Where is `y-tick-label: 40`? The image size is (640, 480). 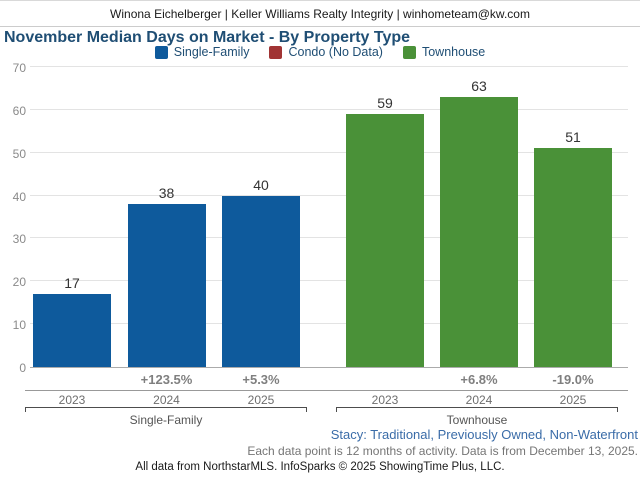 y-tick-label: 40 is located at coordinates (19, 196).